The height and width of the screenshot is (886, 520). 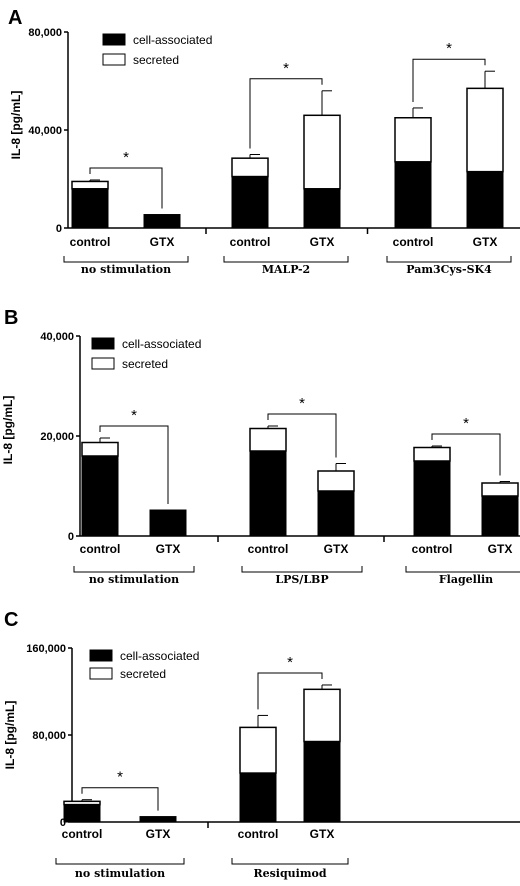 I want to click on y-tick-label: 20,000, so click(x=57, y=437).